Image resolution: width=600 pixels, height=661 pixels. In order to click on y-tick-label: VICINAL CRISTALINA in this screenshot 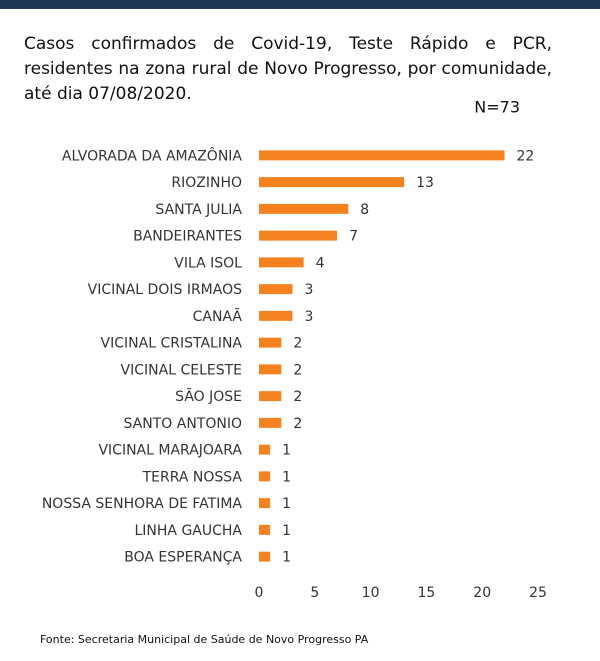, I will do `click(172, 344)`.